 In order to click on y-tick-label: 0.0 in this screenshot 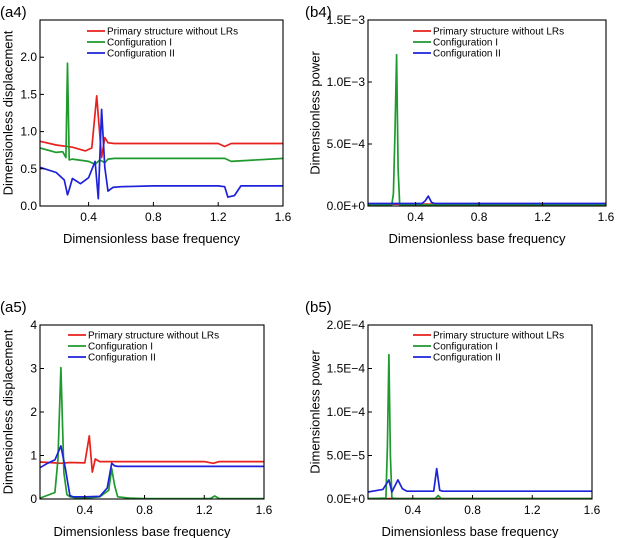, I will do `click(28, 206)`.